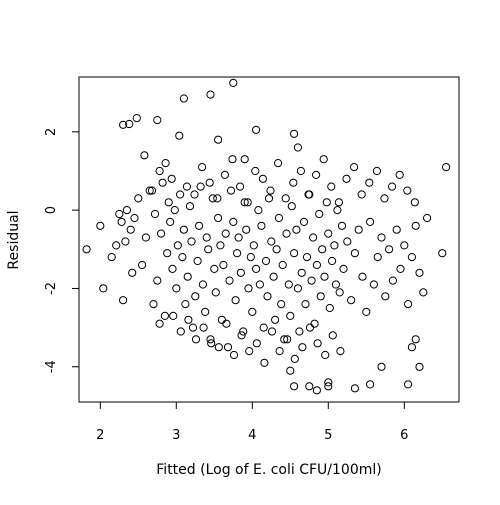 The height and width of the screenshot is (505, 500). Describe the element at coordinates (328, 435) in the screenshot. I see `x-tick-label: 5` at that location.